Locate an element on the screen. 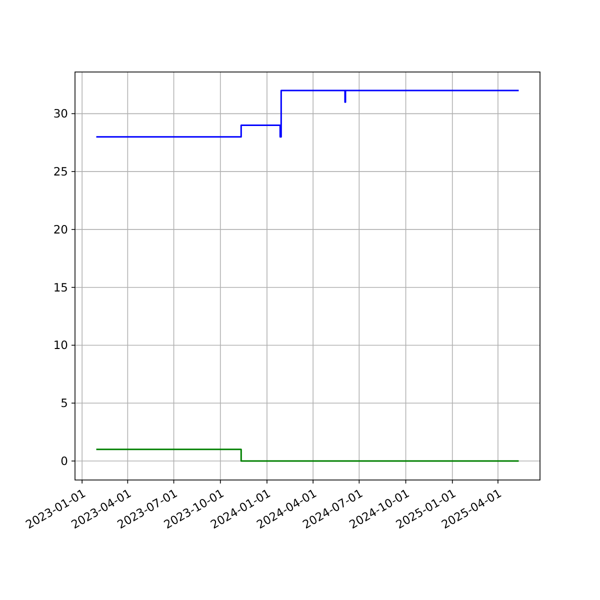 The image size is (600, 600). y-tick-label: 15 is located at coordinates (60, 287).